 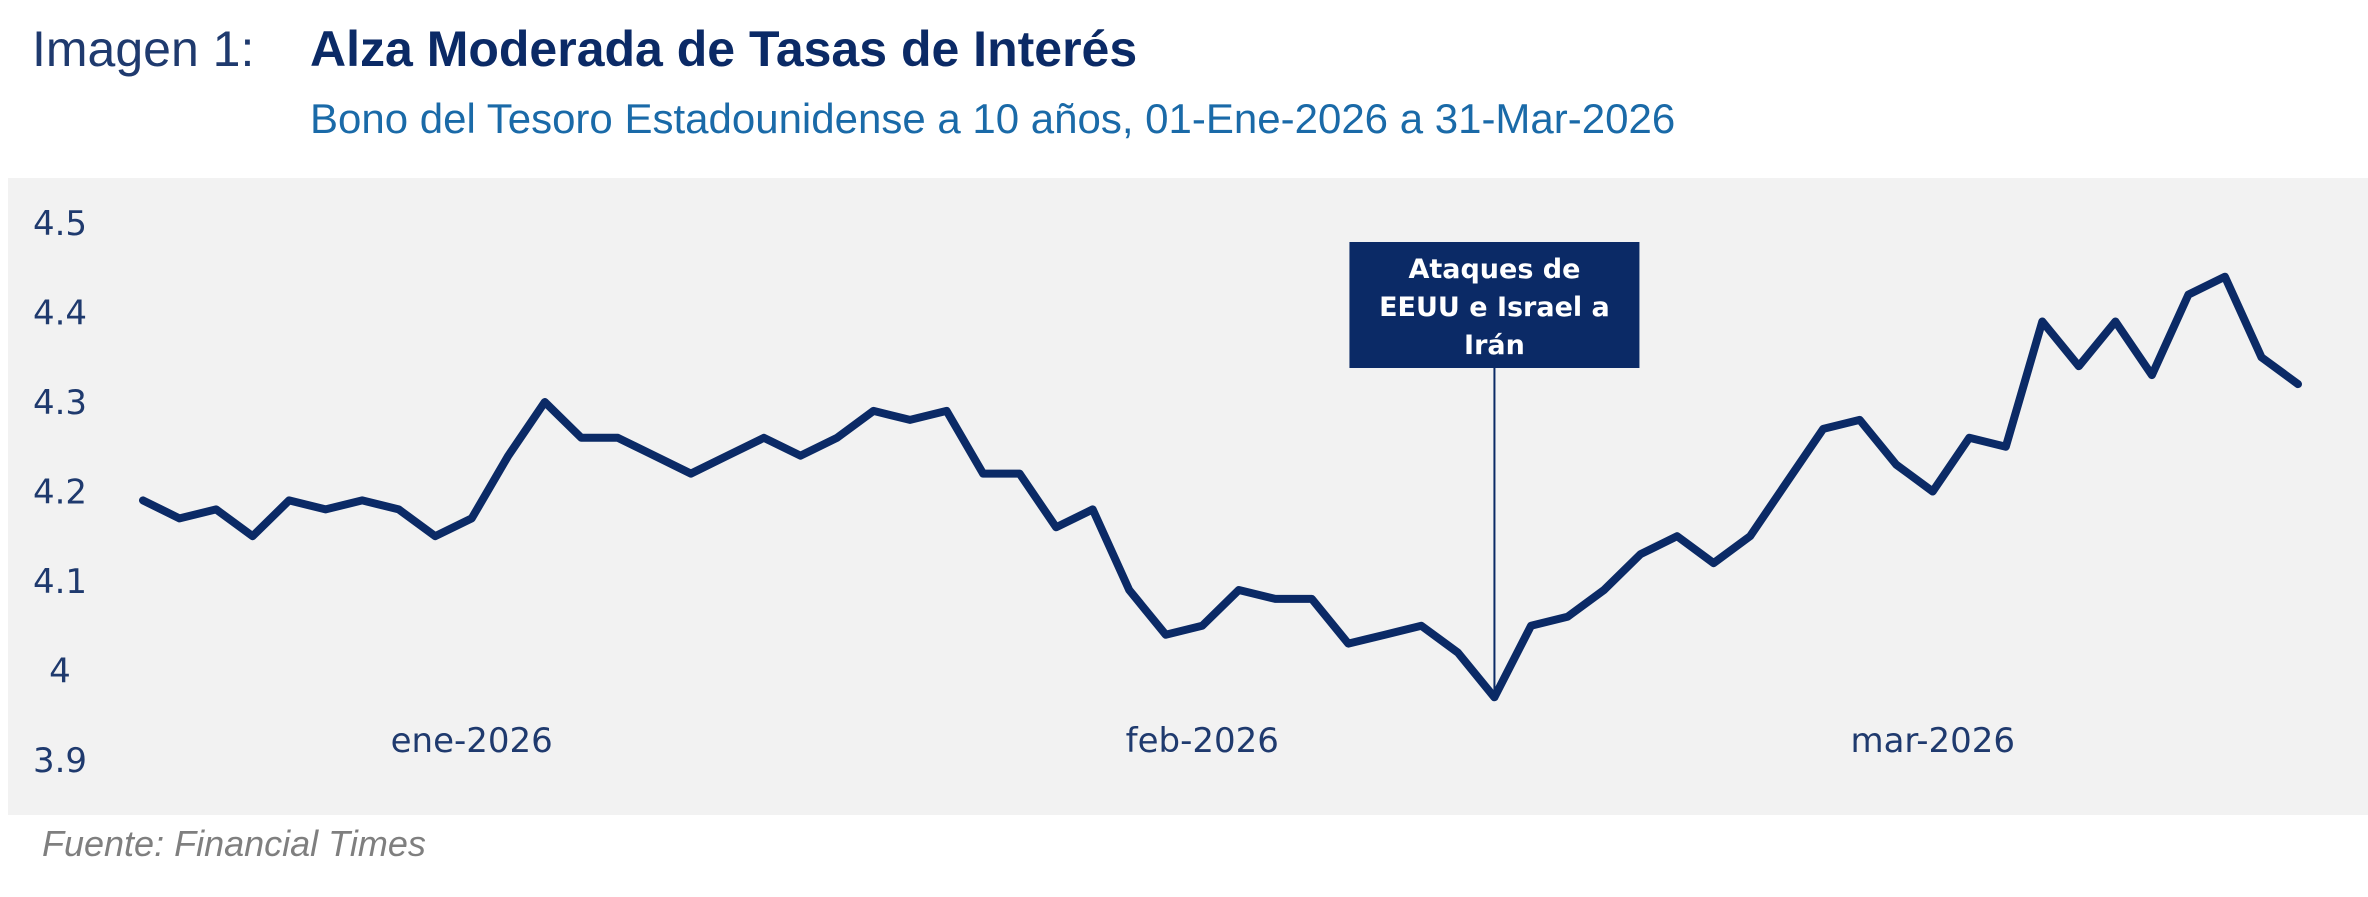 I want to click on y-tick-label: 4, so click(x=60, y=672).